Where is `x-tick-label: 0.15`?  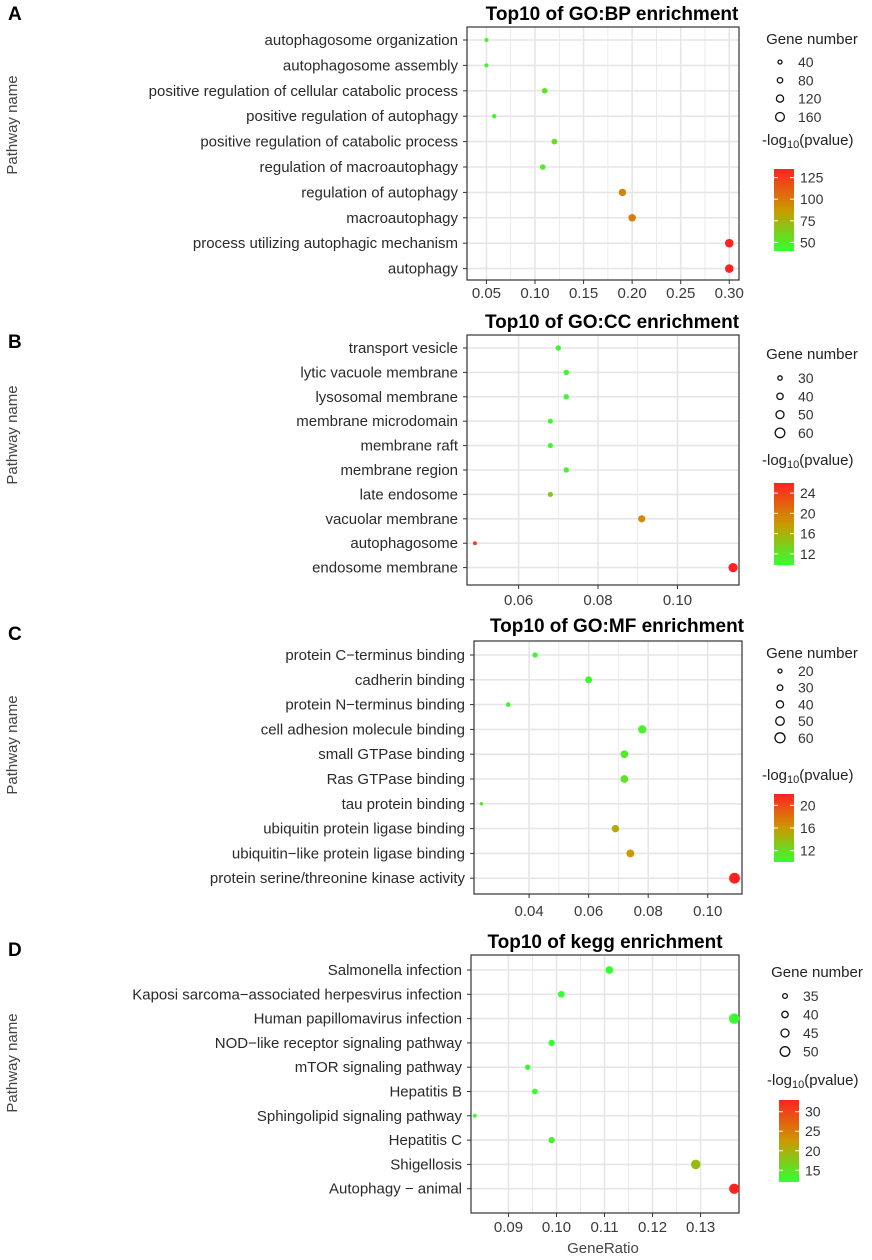 x-tick-label: 0.15 is located at coordinates (583, 293).